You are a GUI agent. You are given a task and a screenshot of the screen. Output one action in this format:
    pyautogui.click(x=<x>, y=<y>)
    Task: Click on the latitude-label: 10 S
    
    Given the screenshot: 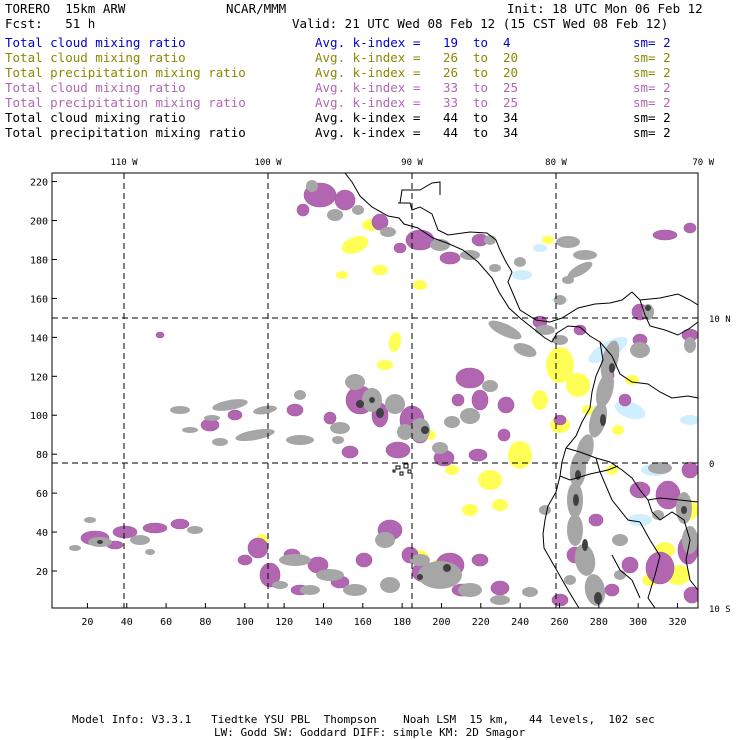 What is the action you would take?
    pyautogui.click(x=720, y=610)
    